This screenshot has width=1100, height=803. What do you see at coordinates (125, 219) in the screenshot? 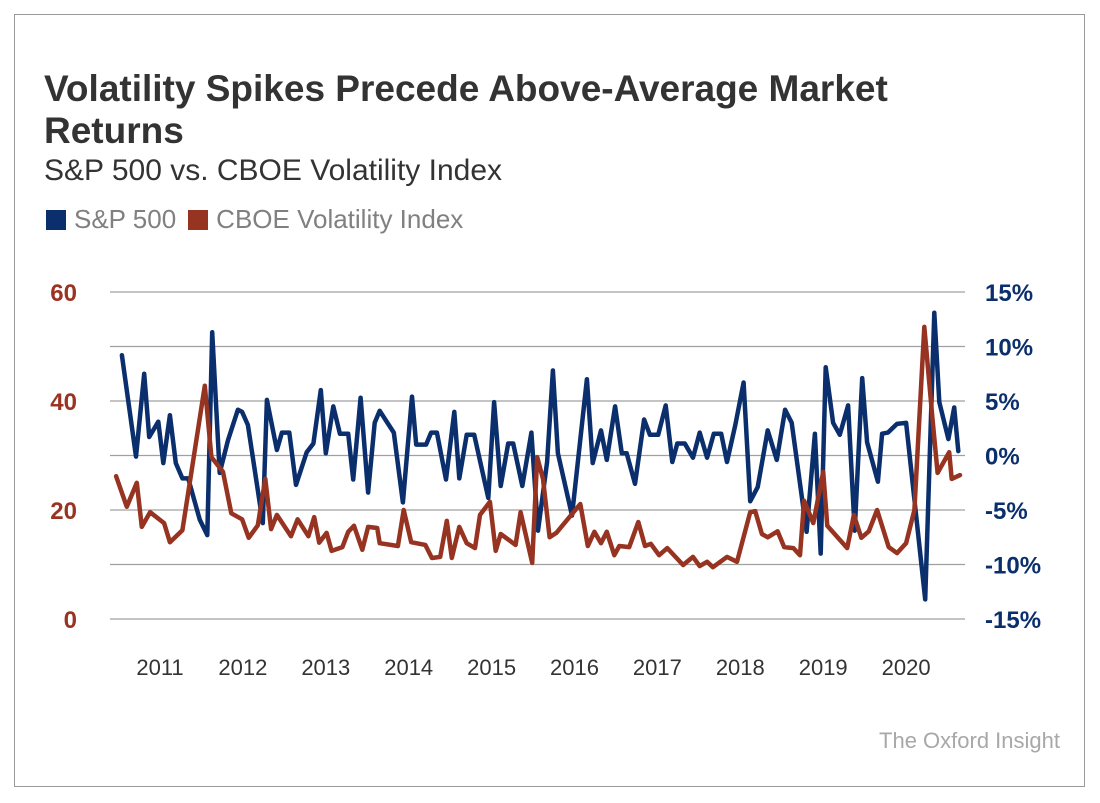
I see `legend-label-sp500: S&P 500` at bounding box center [125, 219].